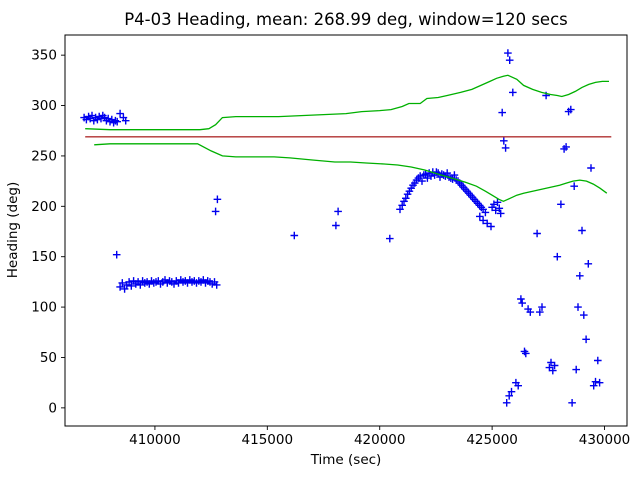 The image size is (640, 480). What do you see at coordinates (347, 102) in the screenshot?
I see `upper-window-bound` at bounding box center [347, 102].